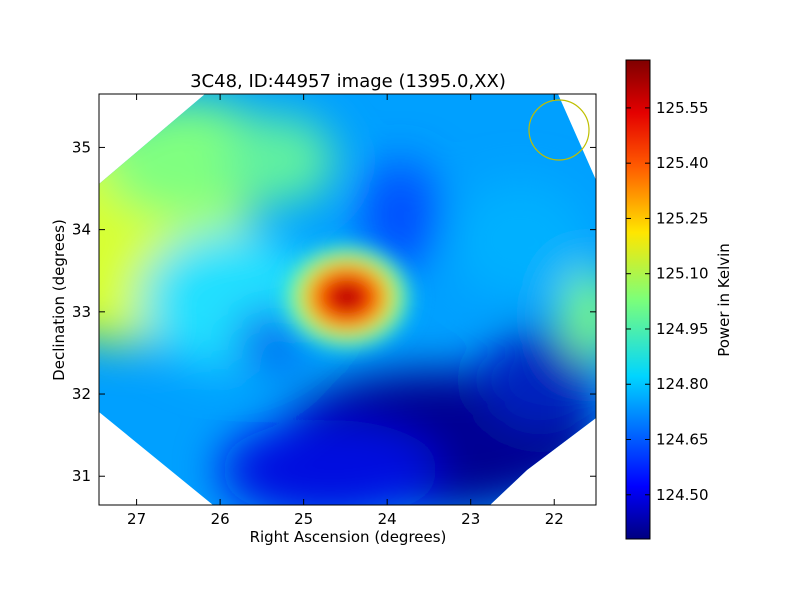 The width and height of the screenshot is (800, 600). What do you see at coordinates (559, 130) in the screenshot?
I see `beam-circle` at bounding box center [559, 130].